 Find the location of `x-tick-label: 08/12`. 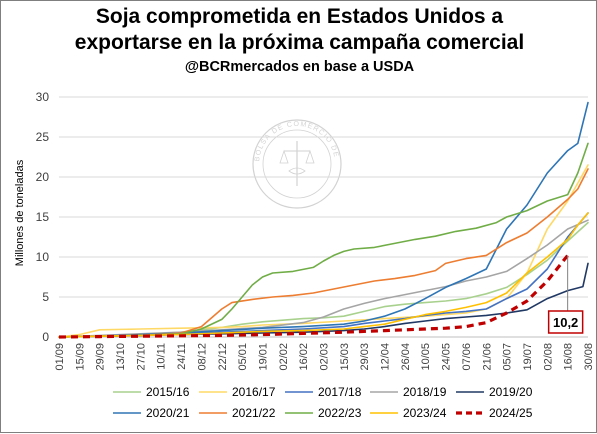

x-tick-label: 08/12 is located at coordinates (202, 357).